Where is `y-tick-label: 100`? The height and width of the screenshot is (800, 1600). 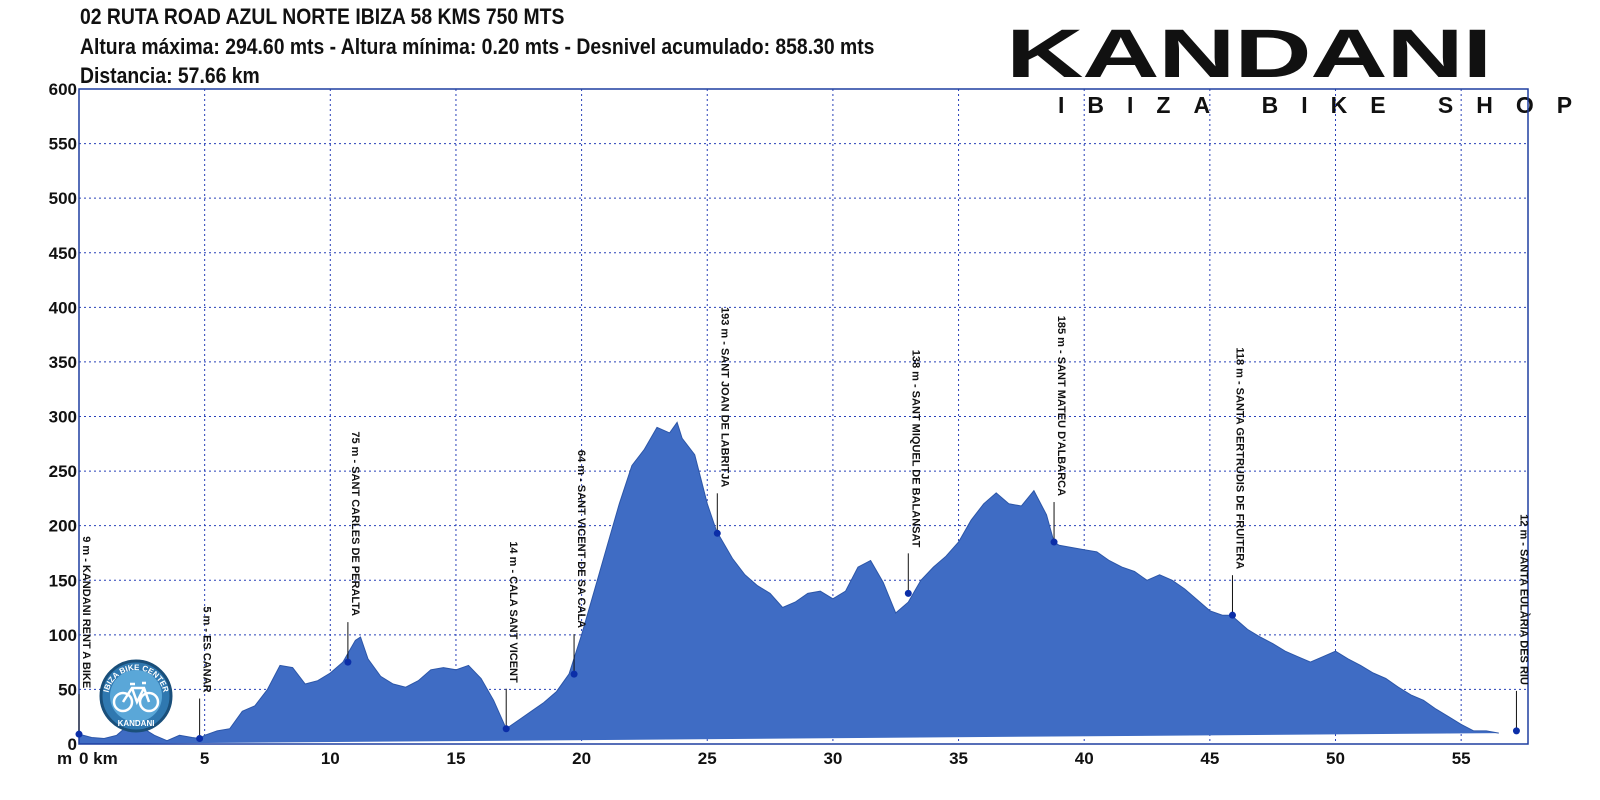
y-tick-label: 100 is located at coordinates (63, 635).